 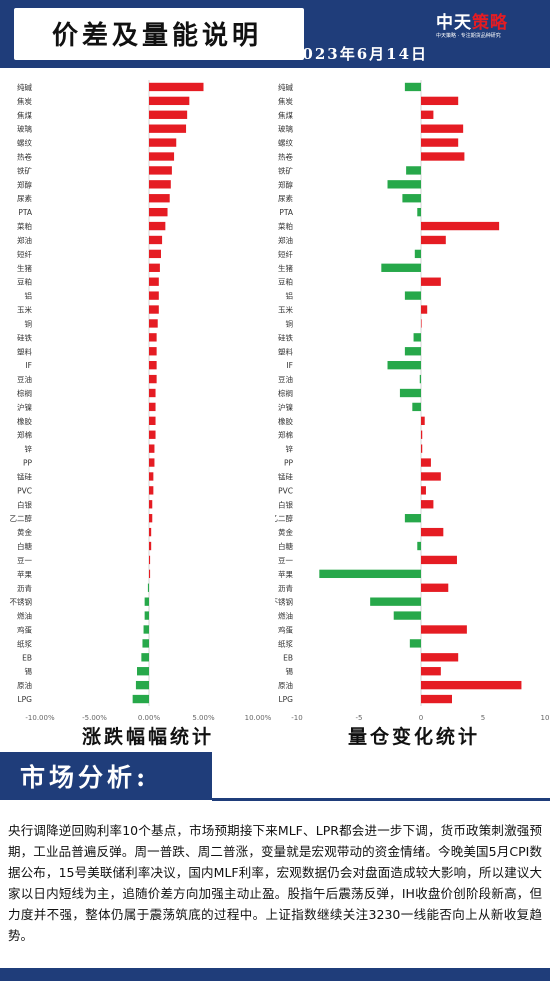 I want to click on logo-text-a: 中天, so click(x=454, y=23).